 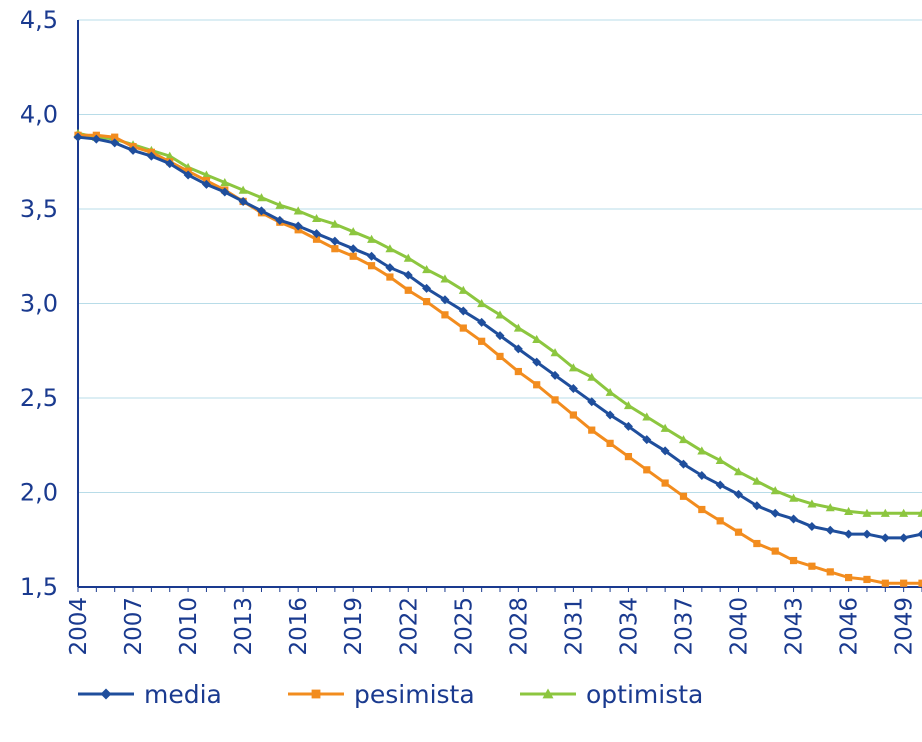 What do you see at coordinates (244, 626) in the screenshot?
I see `x-tick-label: 2013` at bounding box center [244, 626].